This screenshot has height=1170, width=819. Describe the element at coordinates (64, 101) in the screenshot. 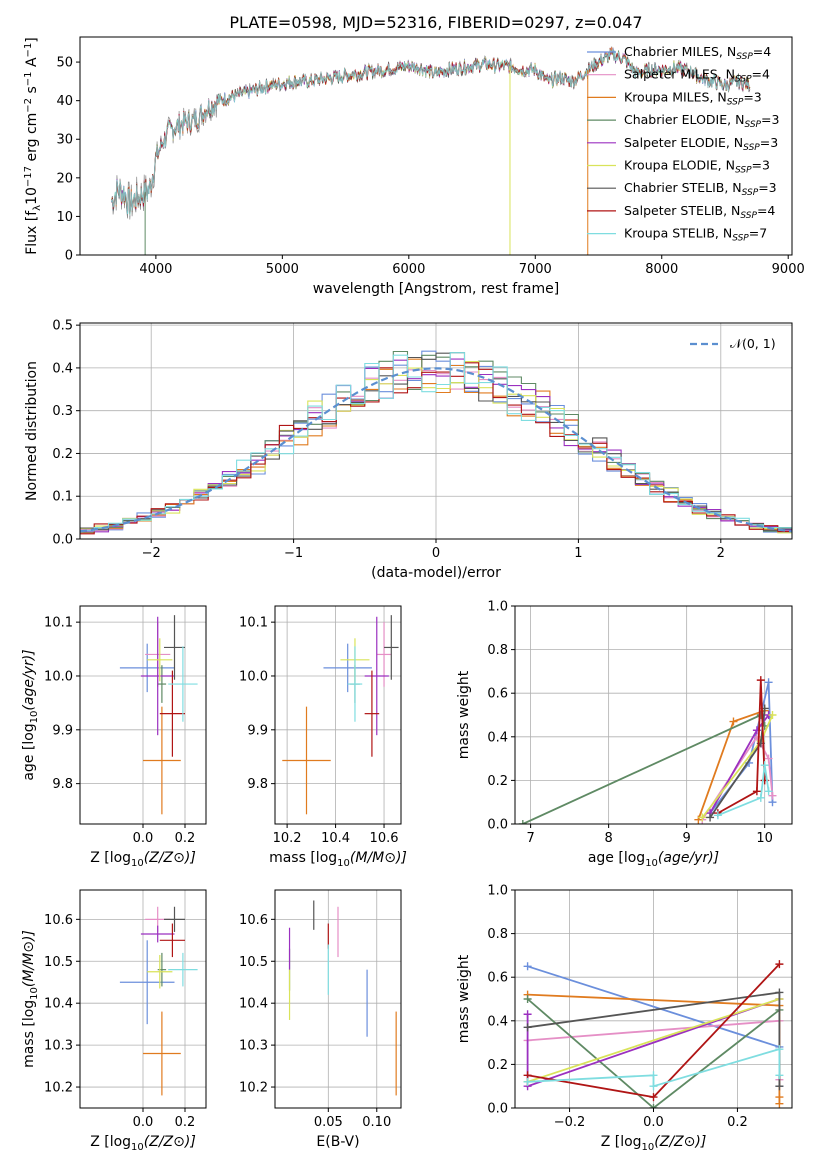

I see `y-tick-label: 40` at that location.